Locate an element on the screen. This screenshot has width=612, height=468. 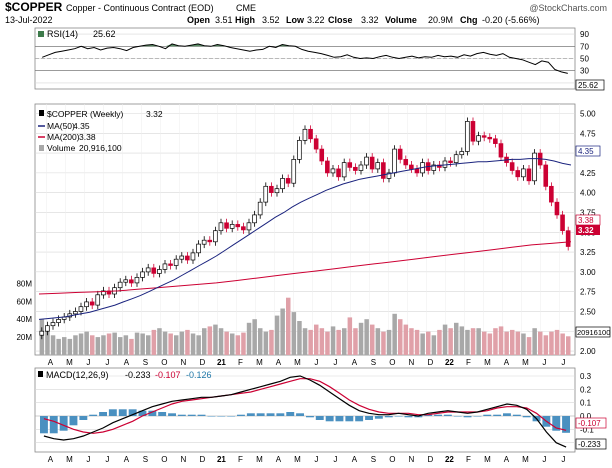
macd-legend-swatch is located at coordinates (40, 374).